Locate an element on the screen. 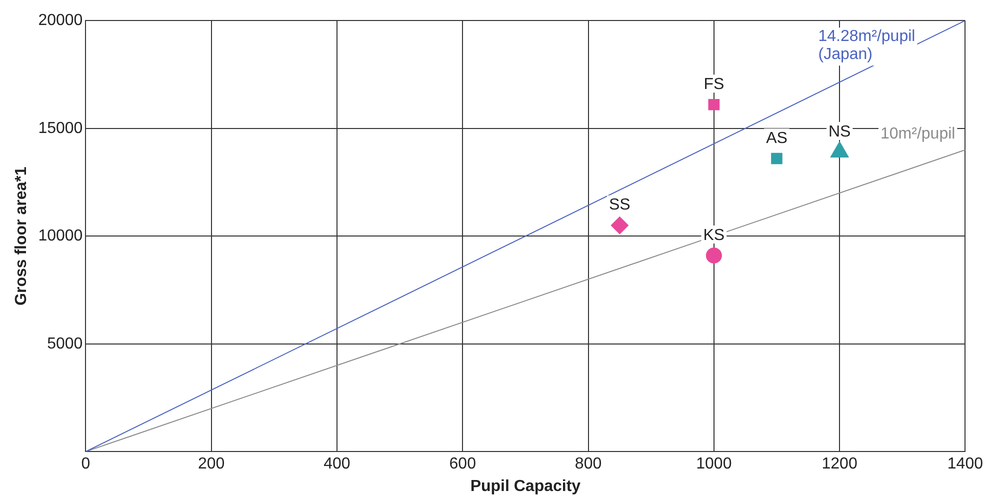 The height and width of the screenshot is (504, 994). y-tick-label: 10000 is located at coordinates (60, 236).